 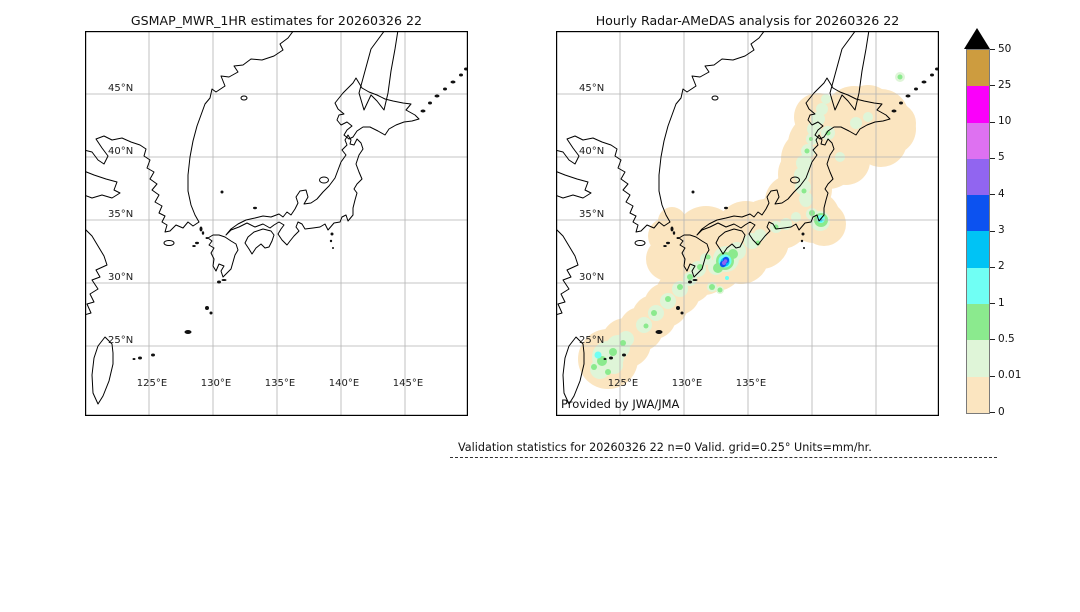 What do you see at coordinates (1001, 302) in the screenshot?
I see `colorbar-tick-label: 1` at bounding box center [1001, 302].